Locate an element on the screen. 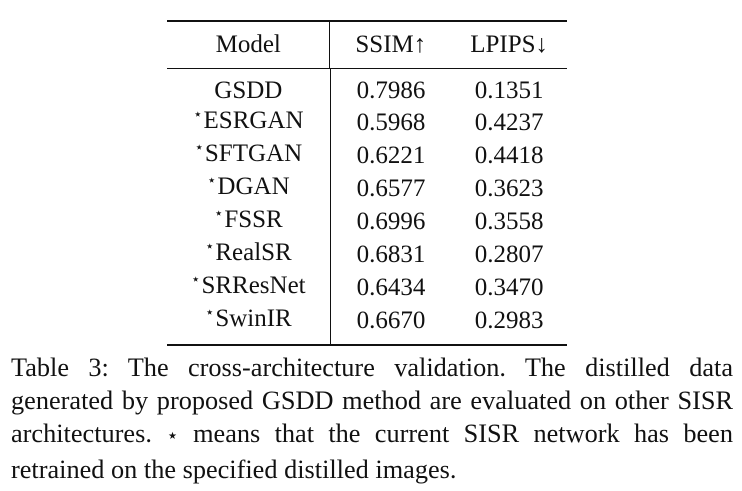 This screenshot has width=742, height=491. table-top-rule is located at coordinates (367, 21).